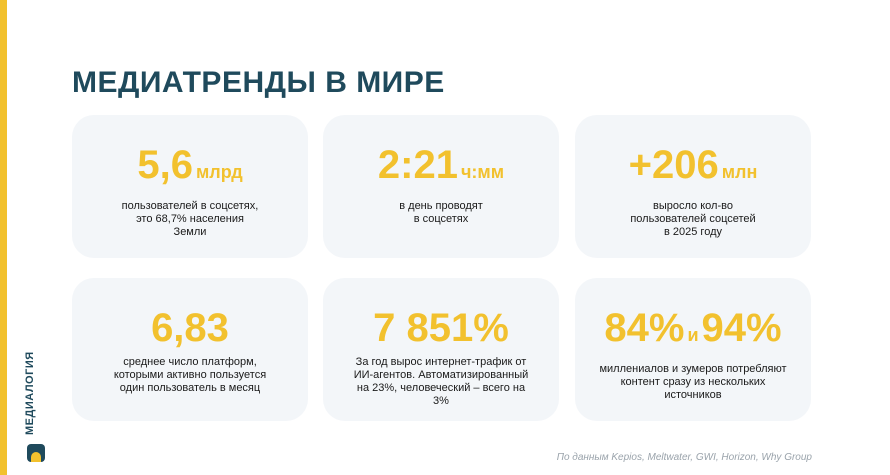 Image resolution: width=890 pixels, height=475 pixels. I want to click on stat-description: в день проводят в соцсетях, so click(441, 213).